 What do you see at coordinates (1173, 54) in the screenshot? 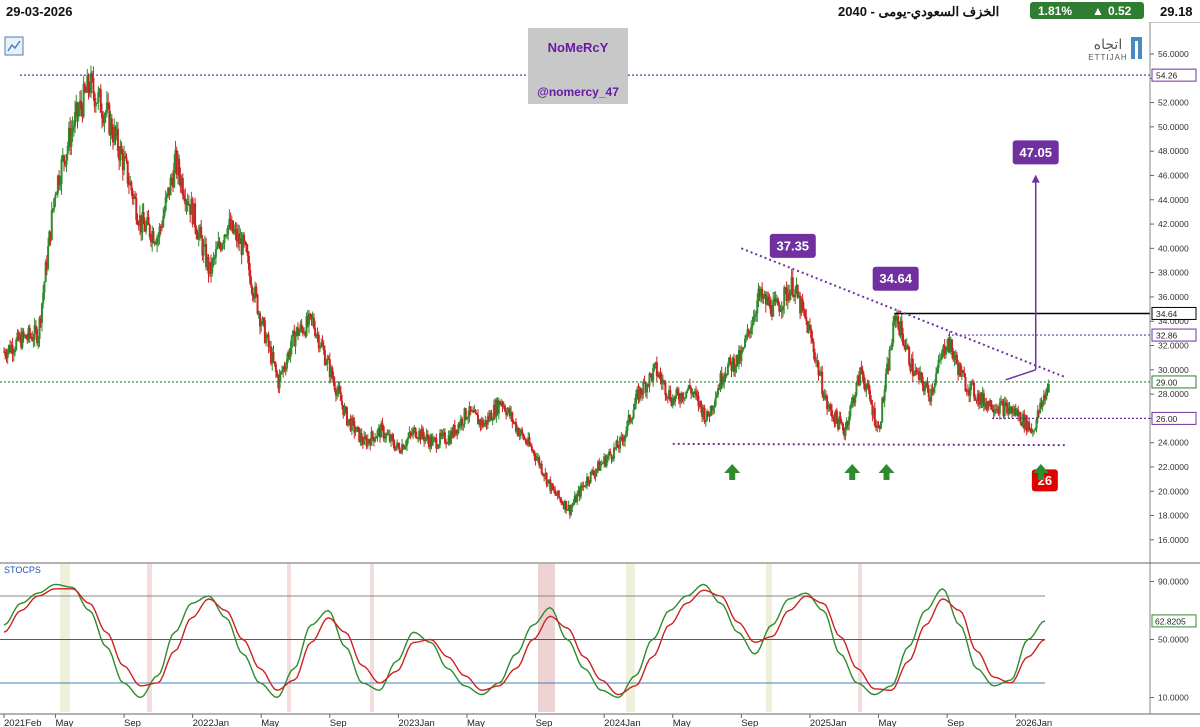
I see `price-tick-label: 56.0000` at bounding box center [1173, 54].